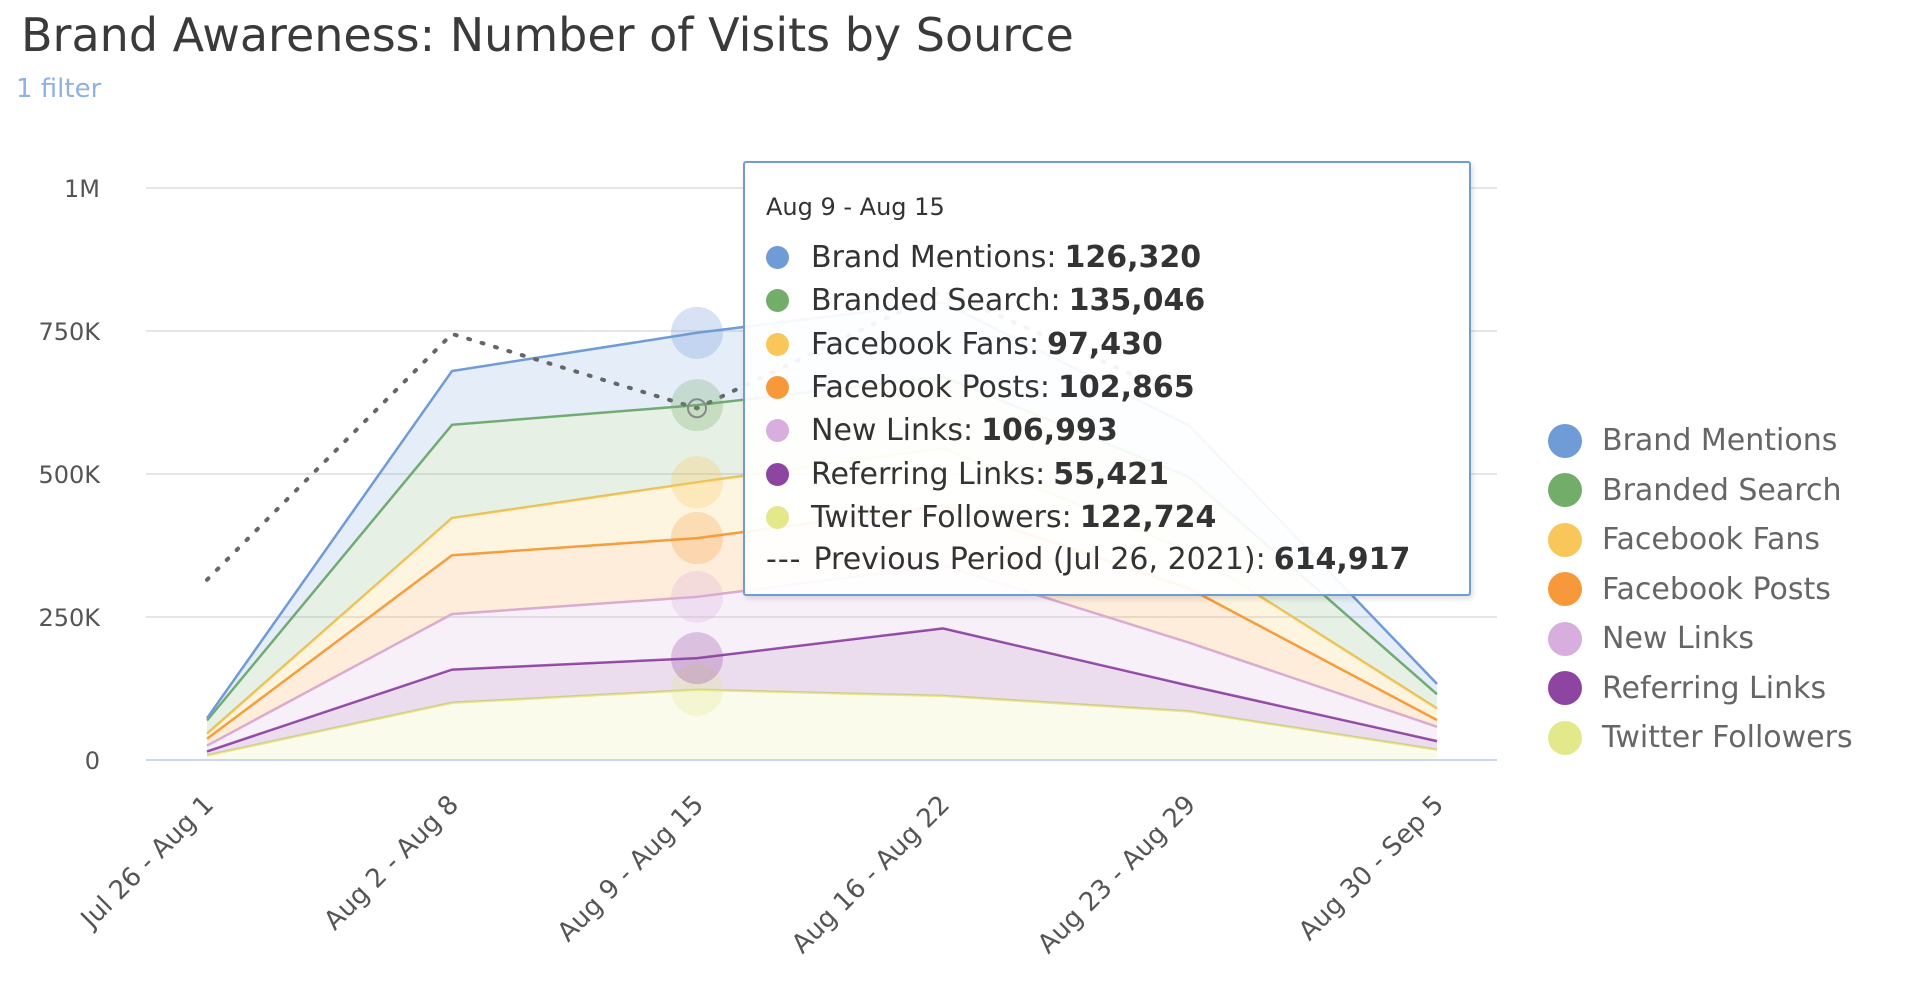  What do you see at coordinates (697, 689) in the screenshot?
I see `hover-marker-twitter-followers` at bounding box center [697, 689].